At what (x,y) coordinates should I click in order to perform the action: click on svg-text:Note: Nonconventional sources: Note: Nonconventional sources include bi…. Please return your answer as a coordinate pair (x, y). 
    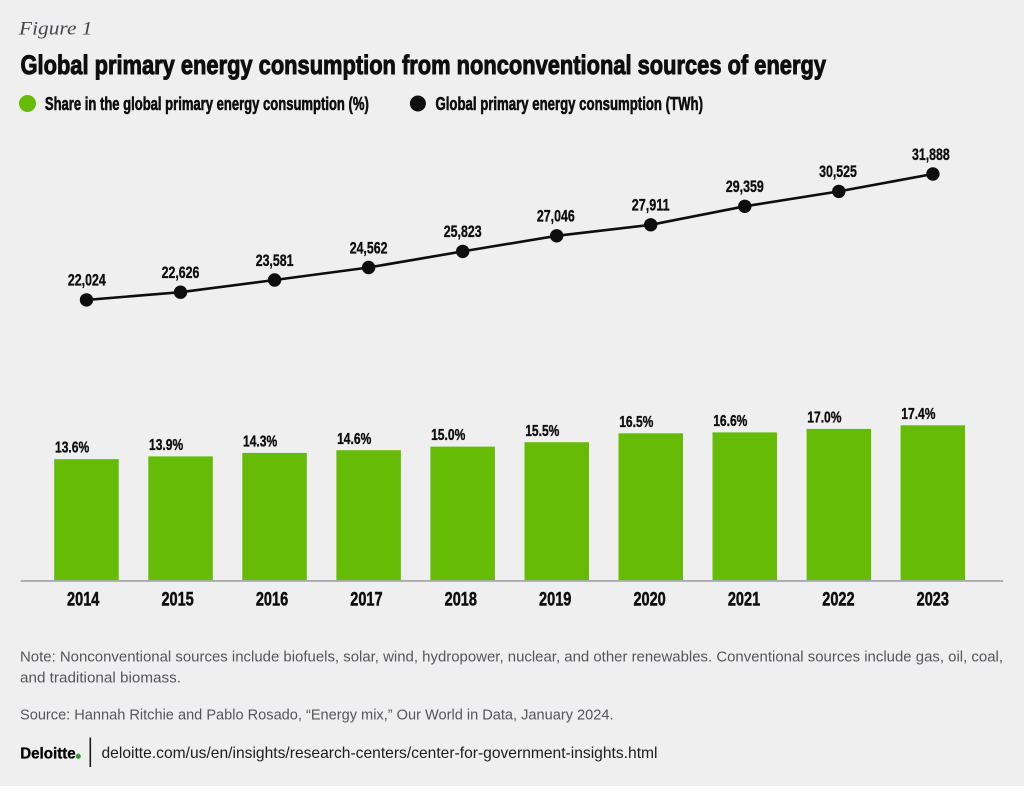
    Looking at the image, I should click on (511, 657).